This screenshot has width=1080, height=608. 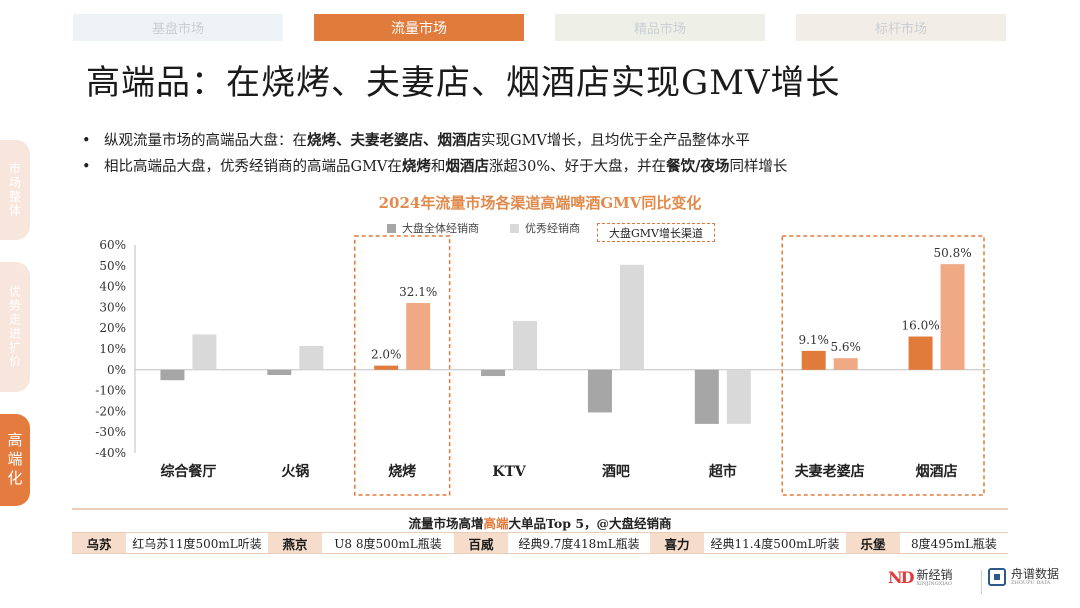 What do you see at coordinates (830, 471) in the screenshot?
I see `x-category-label: 夫妻老婆店` at bounding box center [830, 471].